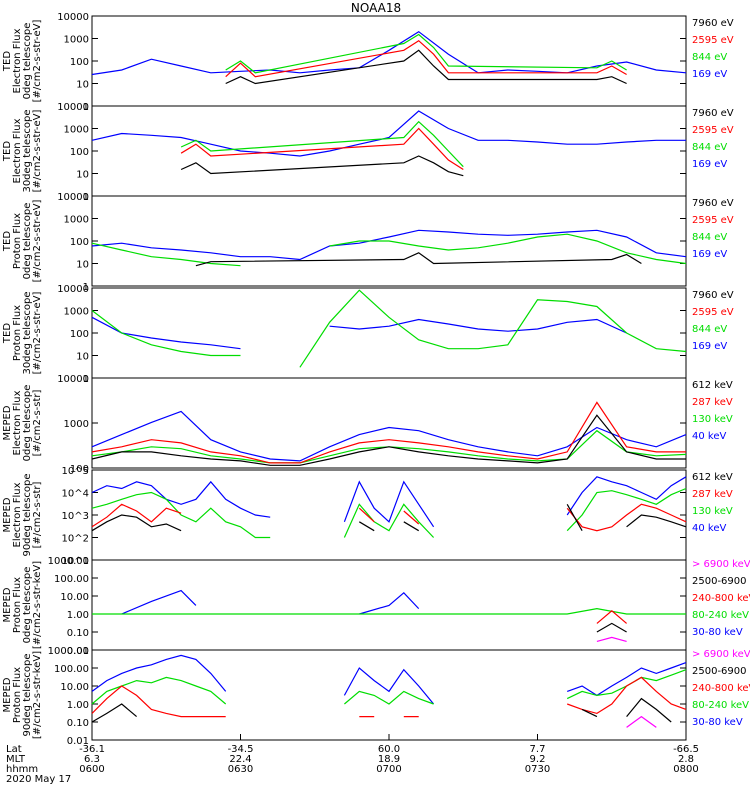 This screenshot has height=804, width=750. Describe the element at coordinates (27, 694) in the screenshot. I see `y-axis-label-line: 90deg telescope` at that location.